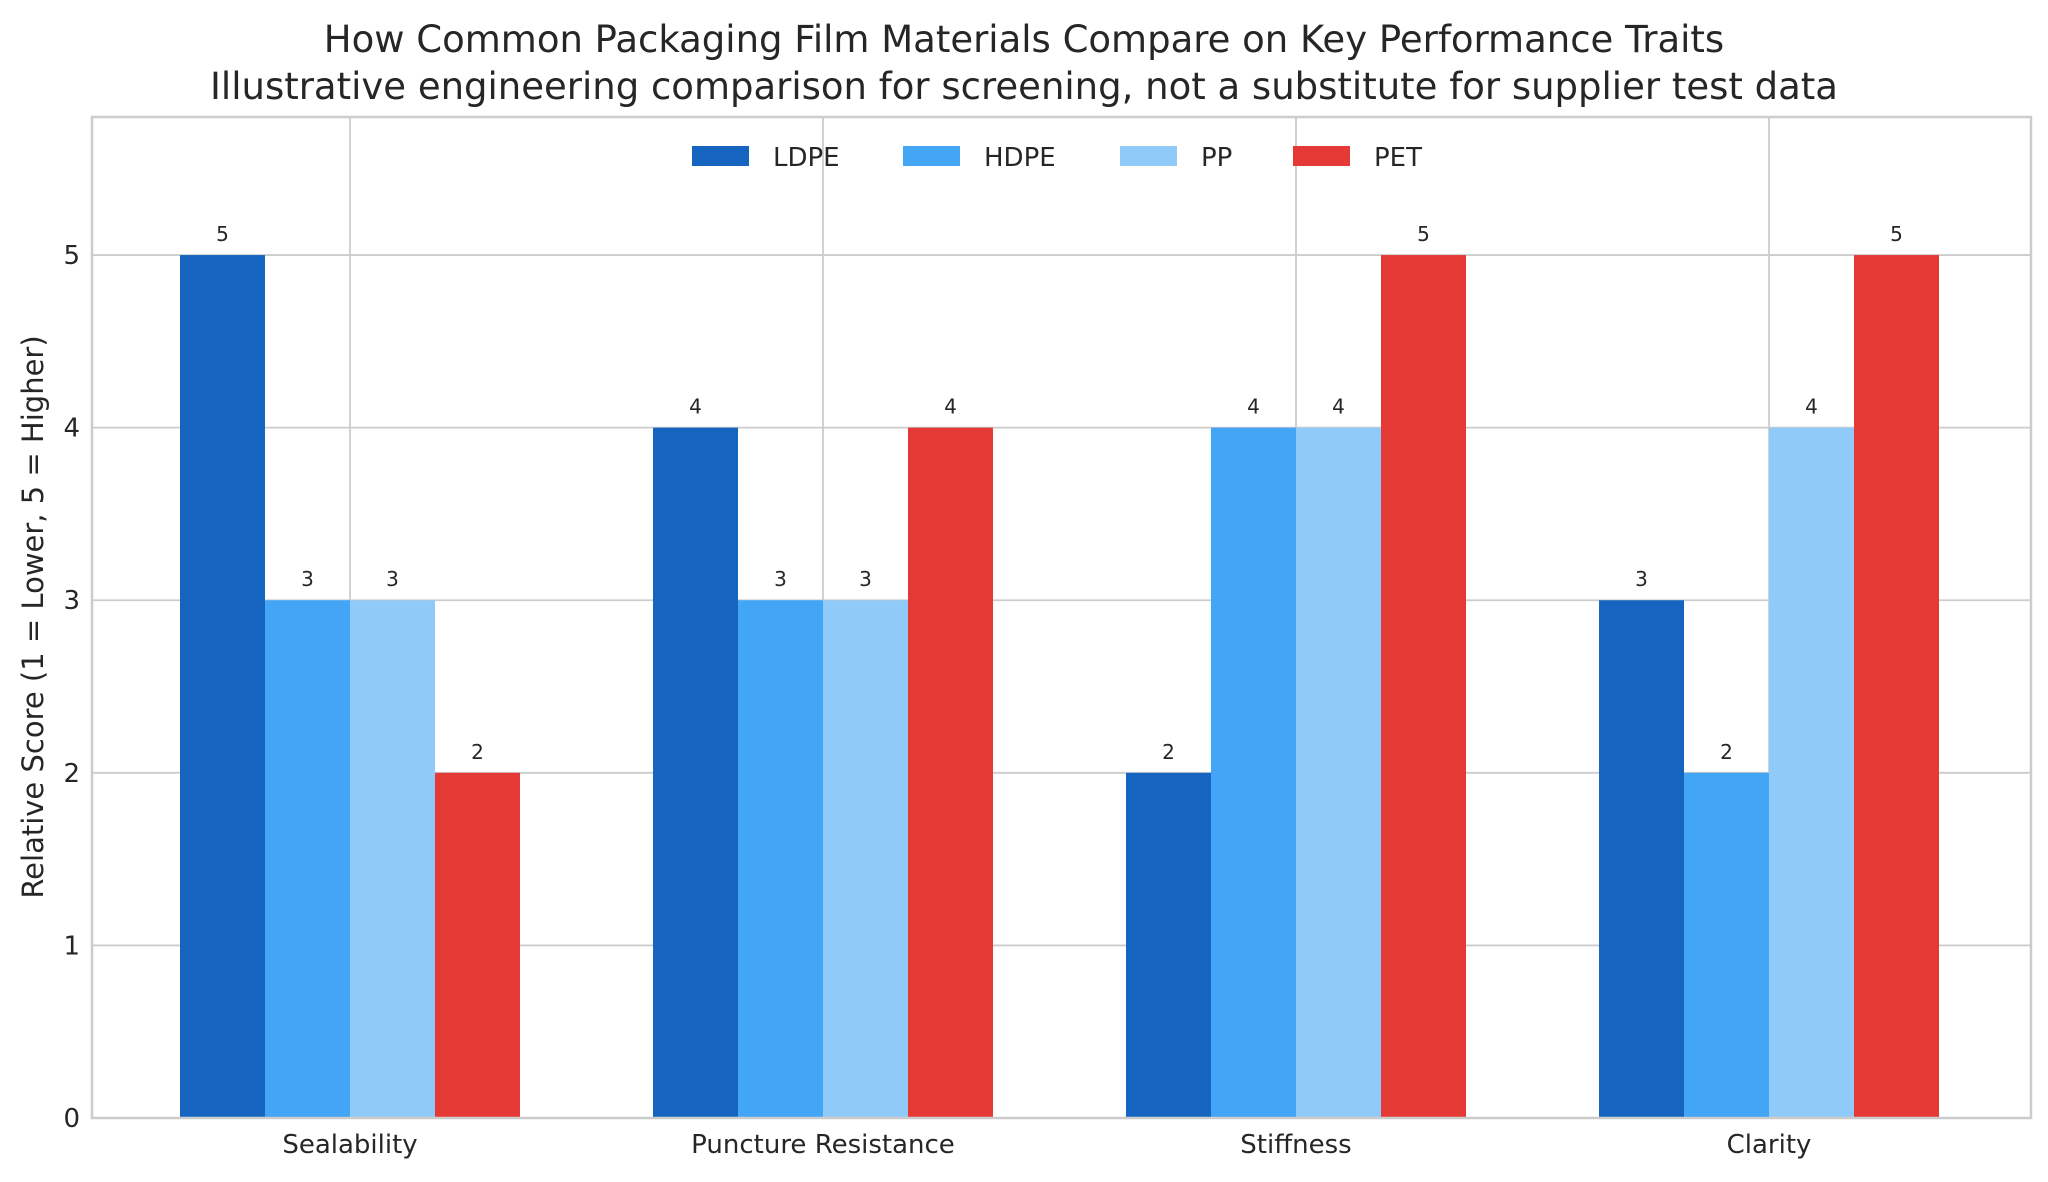  Describe the element at coordinates (71, 256) in the screenshot. I see `y-tick-label: 5` at that location.